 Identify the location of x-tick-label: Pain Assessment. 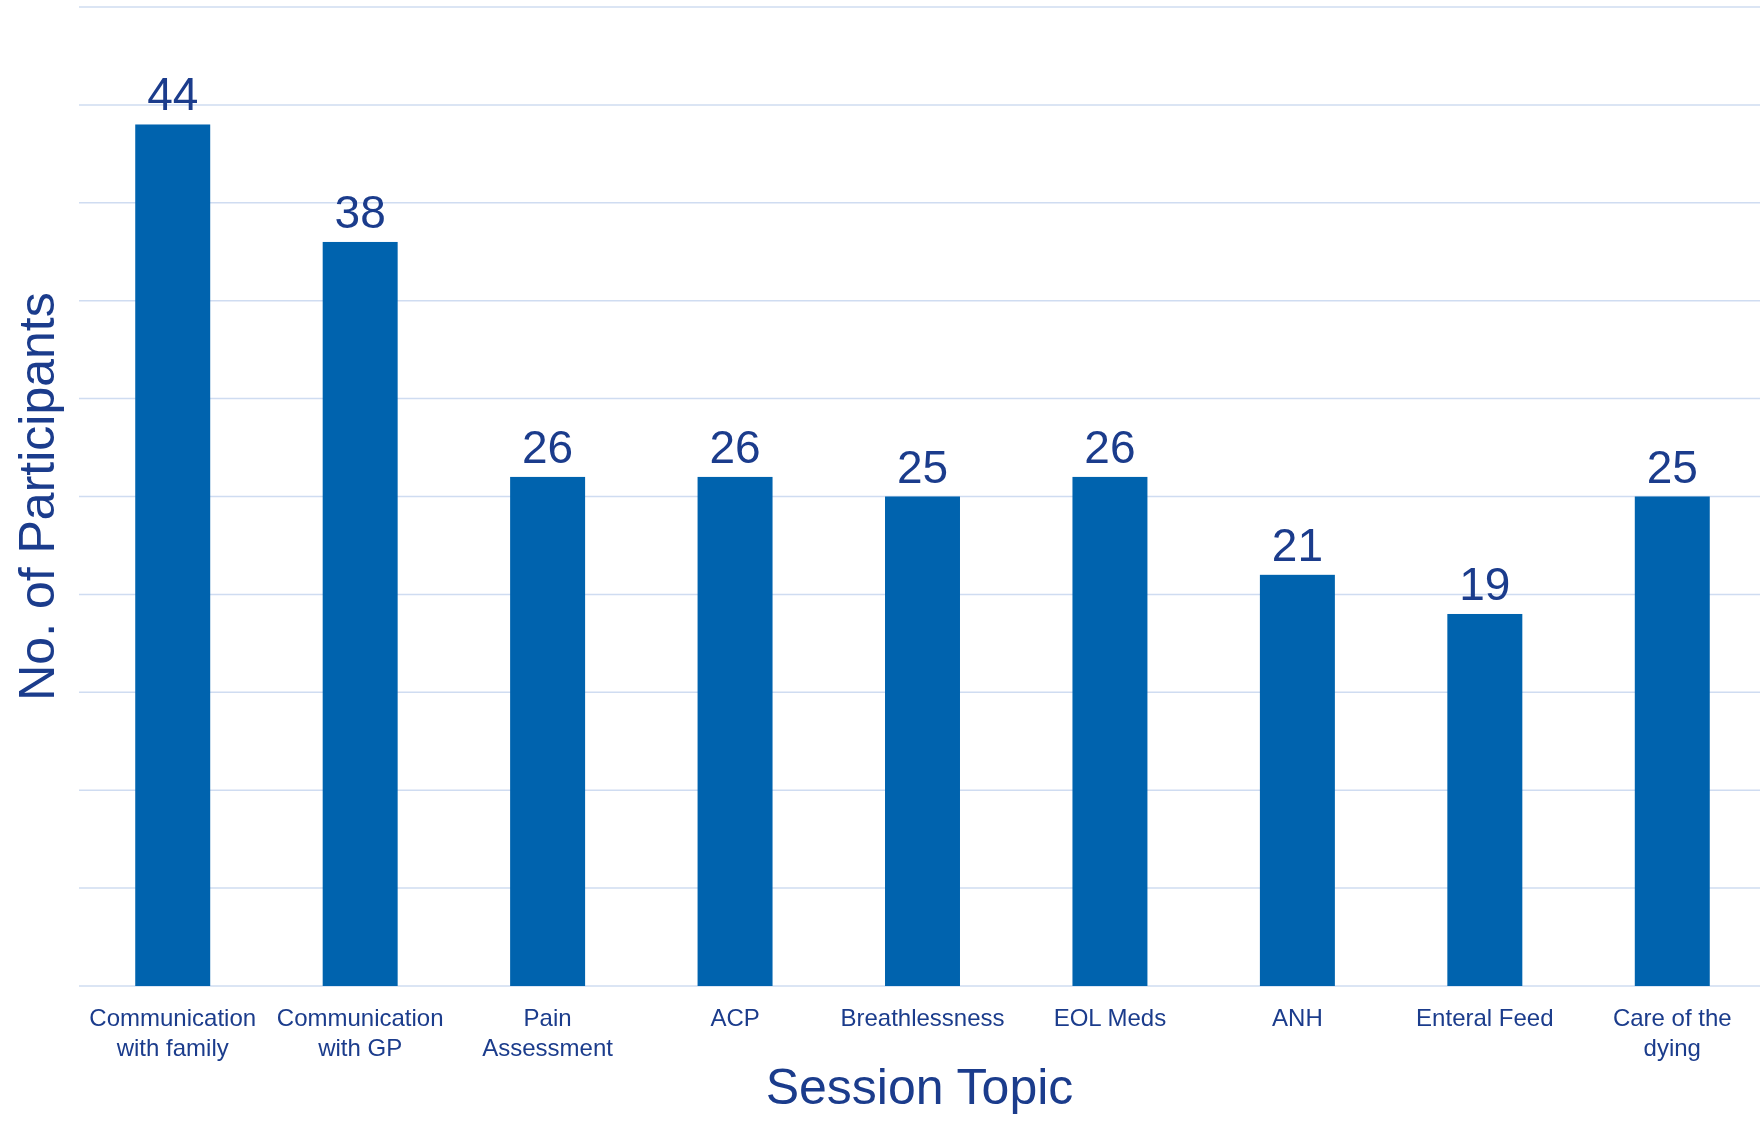
(548, 1032).